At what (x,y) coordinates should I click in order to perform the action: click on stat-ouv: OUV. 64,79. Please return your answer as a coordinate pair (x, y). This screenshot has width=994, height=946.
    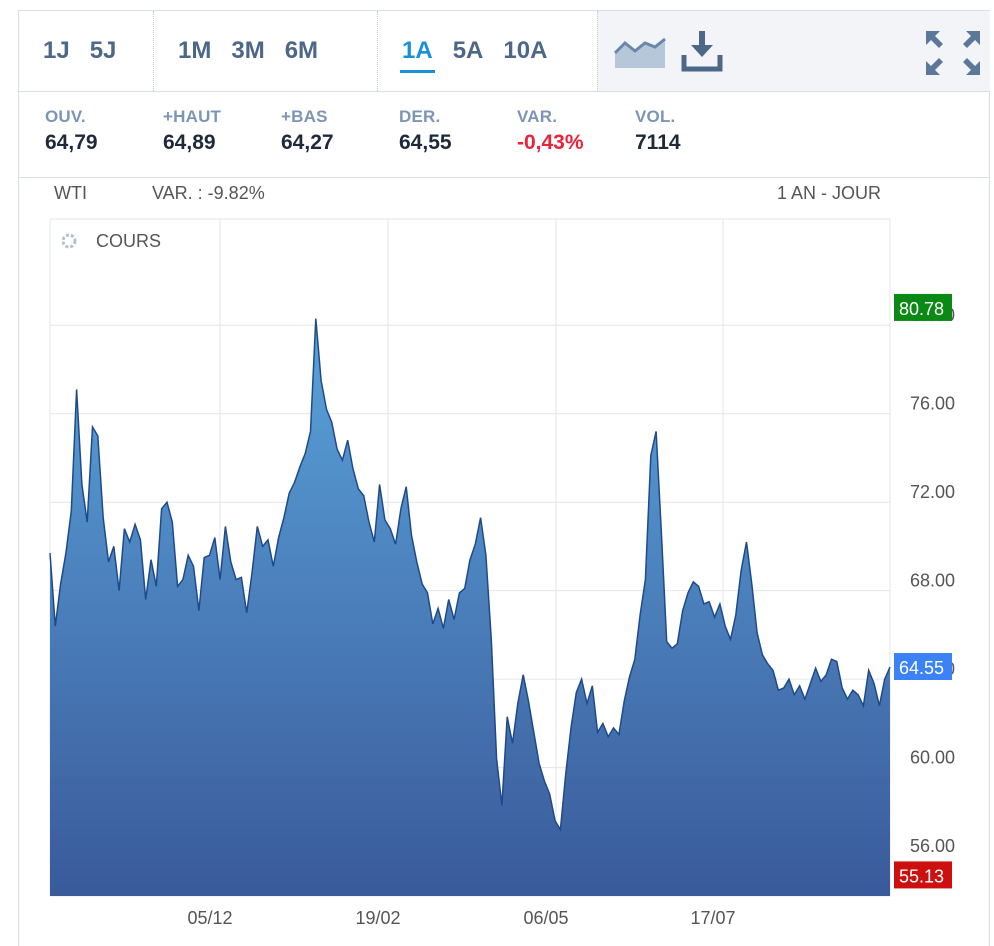
    Looking at the image, I should click on (71, 131).